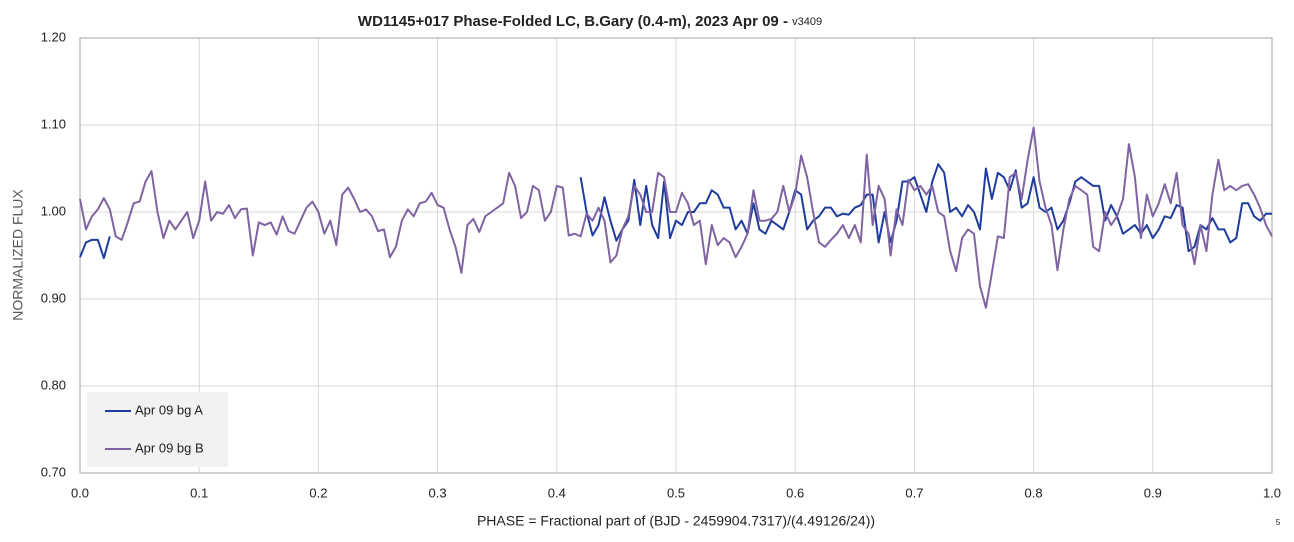 This screenshot has height=542, width=1294. Describe the element at coordinates (1153, 492) in the screenshot. I see `x-tick-label: 0.9` at that location.